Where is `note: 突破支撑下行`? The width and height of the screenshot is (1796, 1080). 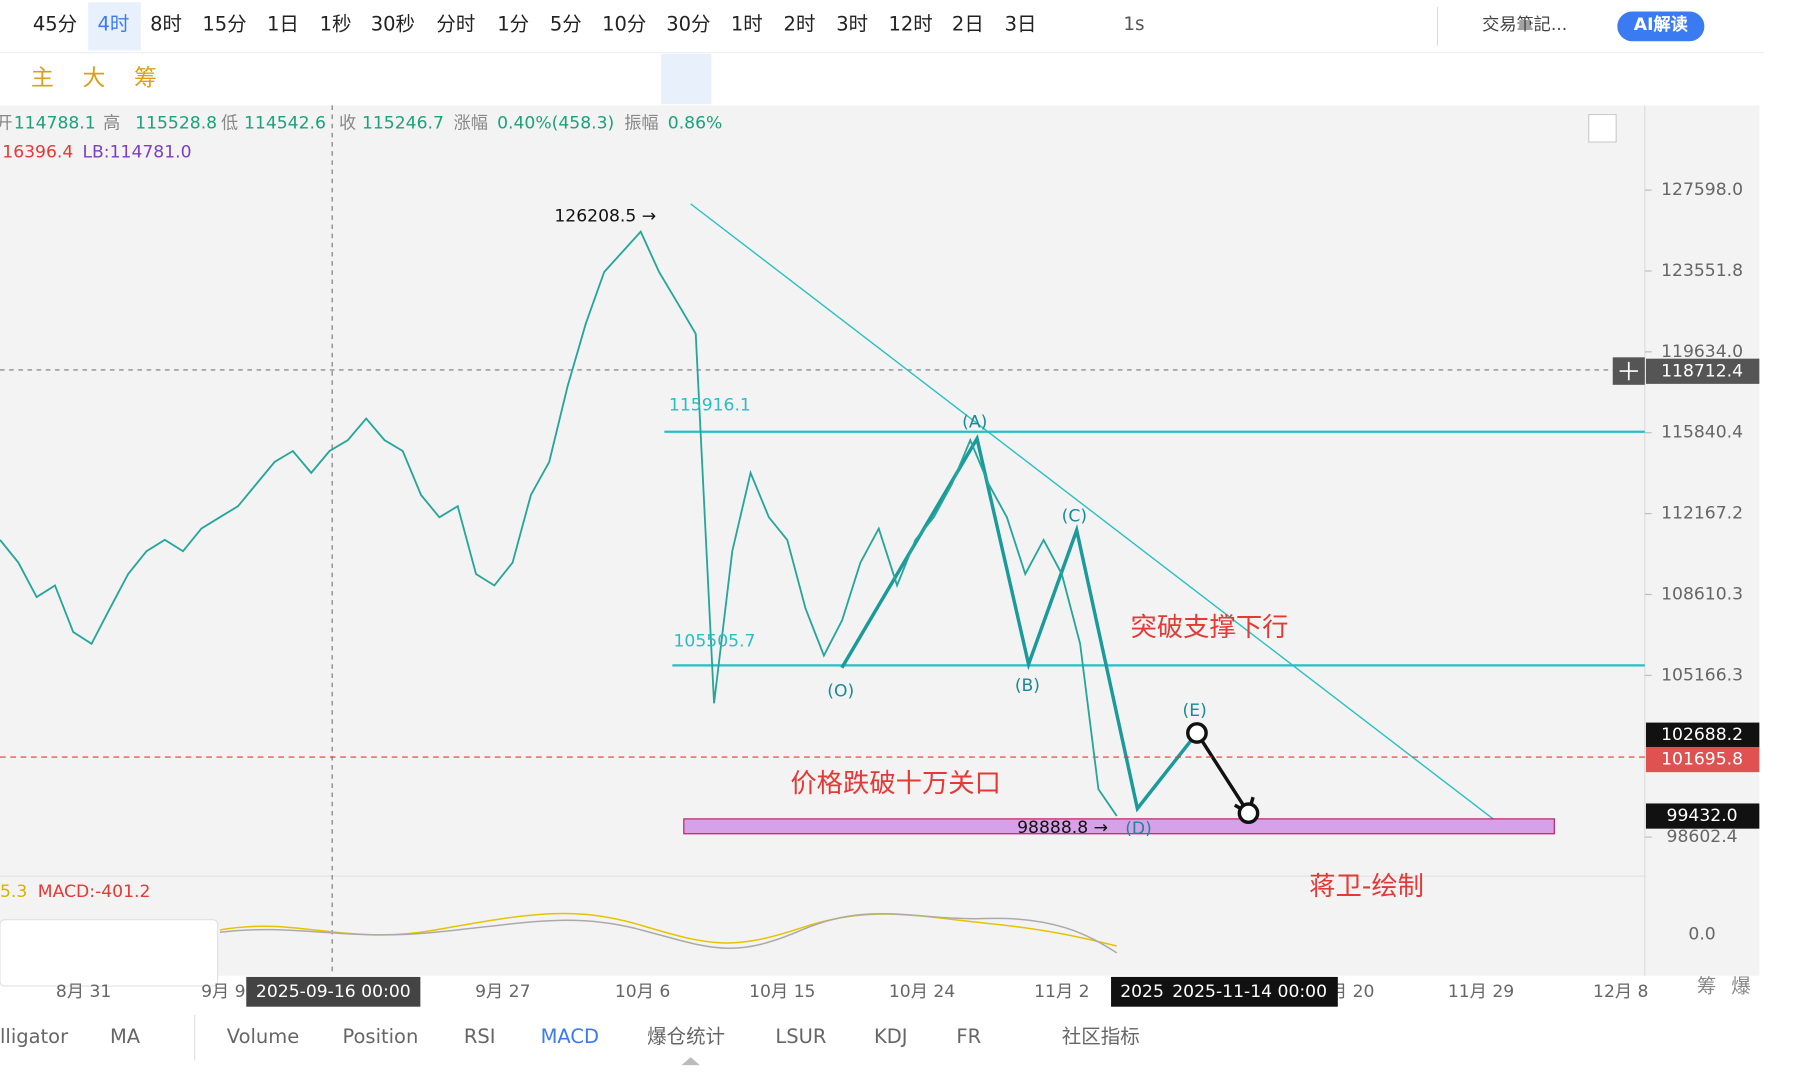
note: 突破支撑下行 is located at coordinates (1210, 628).